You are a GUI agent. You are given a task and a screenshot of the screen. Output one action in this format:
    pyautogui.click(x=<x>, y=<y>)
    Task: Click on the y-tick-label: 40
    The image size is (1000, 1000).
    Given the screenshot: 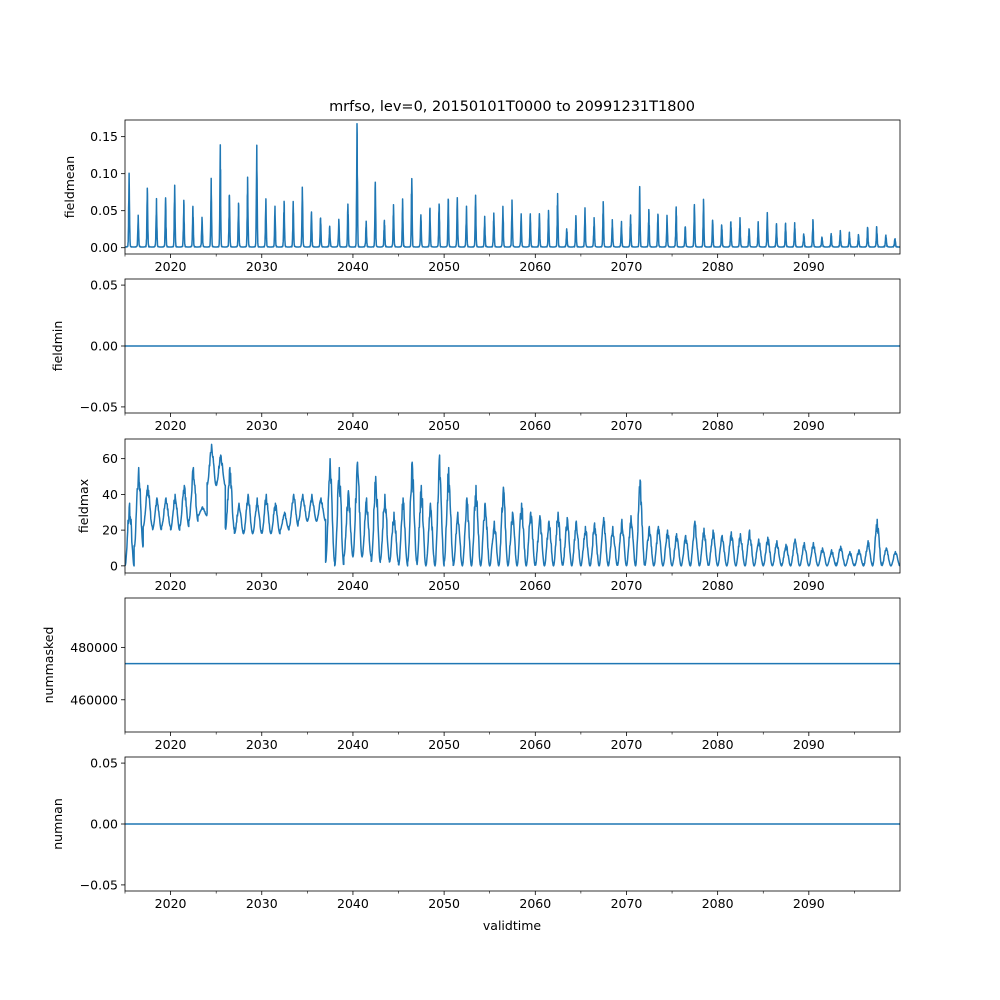 What is the action you would take?
    pyautogui.click(x=110, y=494)
    